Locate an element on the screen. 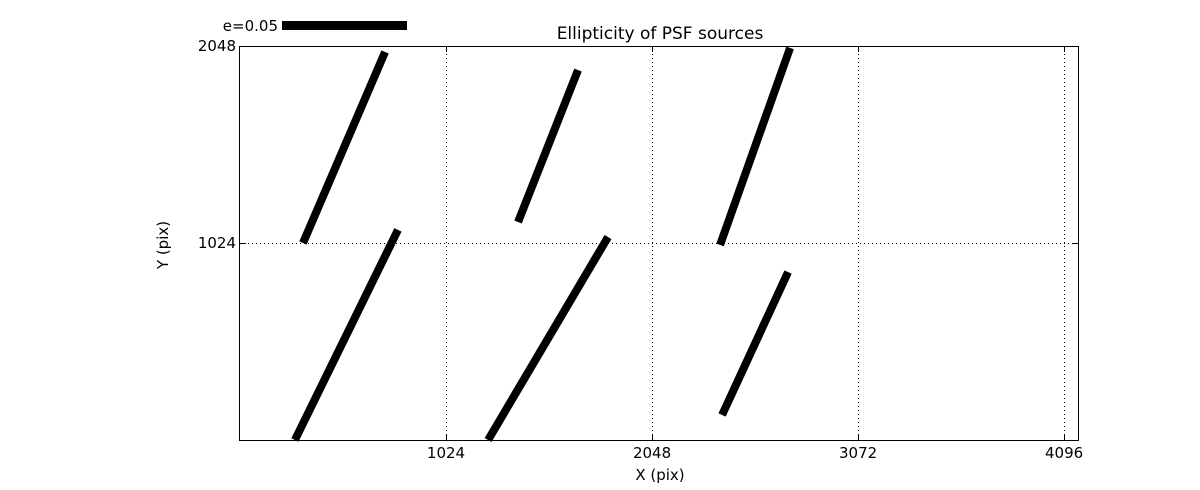  chart-title: Ellipticity of PSF sources is located at coordinates (660, 34).